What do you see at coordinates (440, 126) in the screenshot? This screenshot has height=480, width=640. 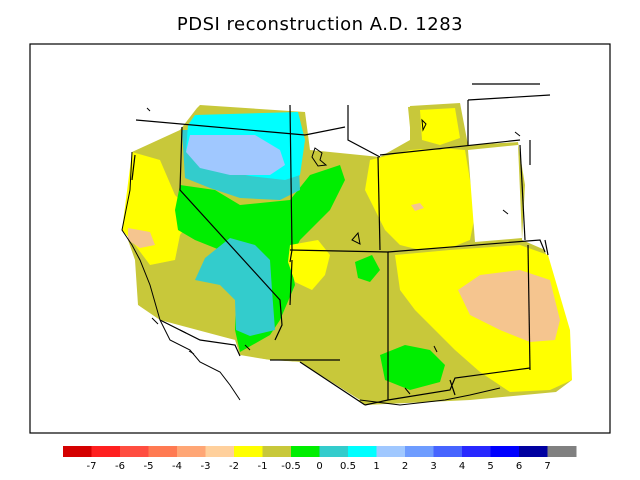 I see `region-yellow-mt` at bounding box center [440, 126].